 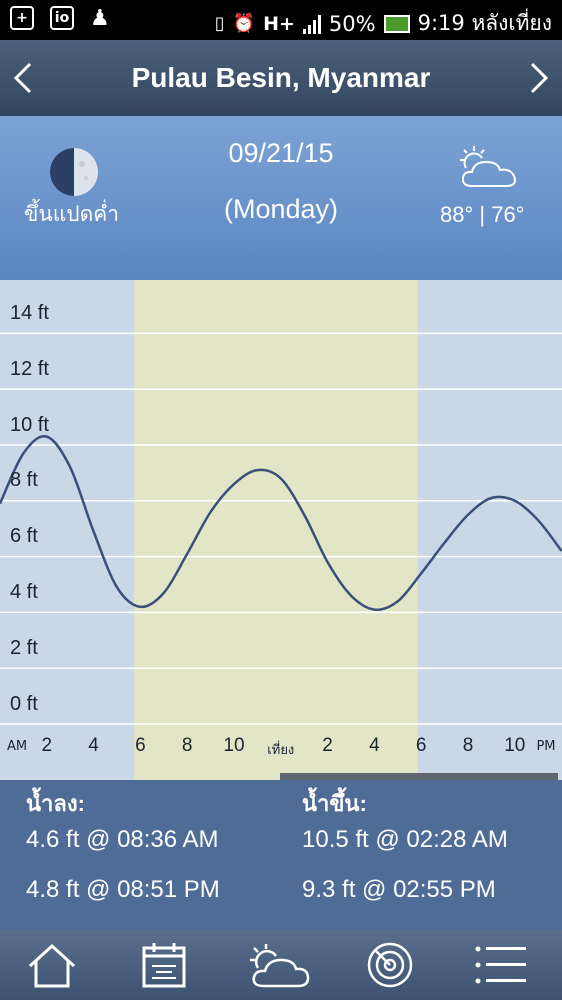 What do you see at coordinates (390, 965) in the screenshot?
I see `radar-icon` at bounding box center [390, 965].